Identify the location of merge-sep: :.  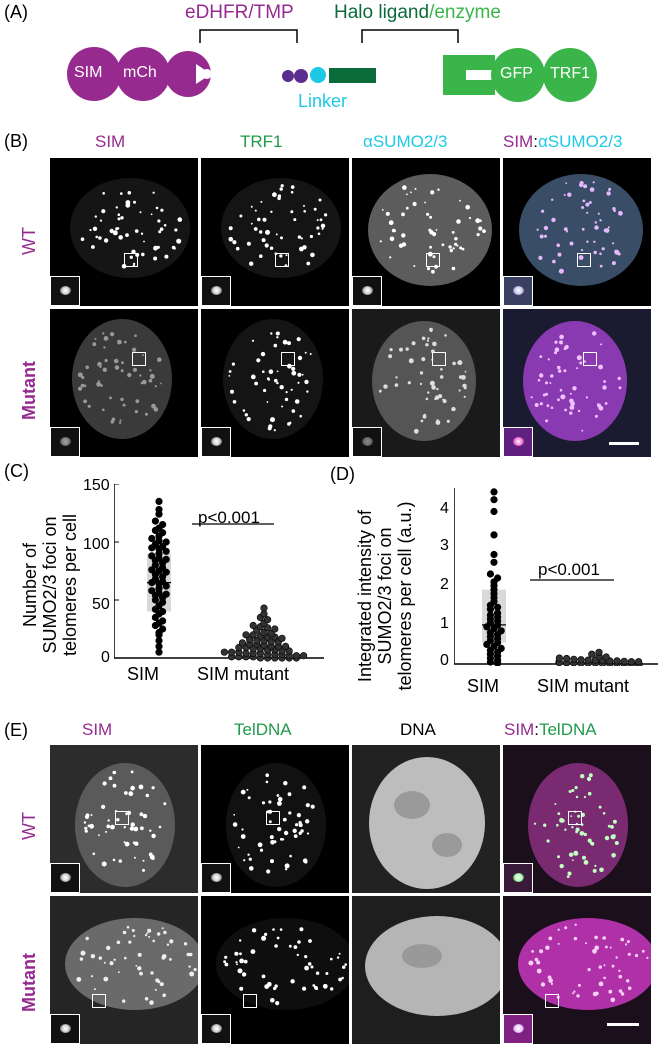
(535, 141).